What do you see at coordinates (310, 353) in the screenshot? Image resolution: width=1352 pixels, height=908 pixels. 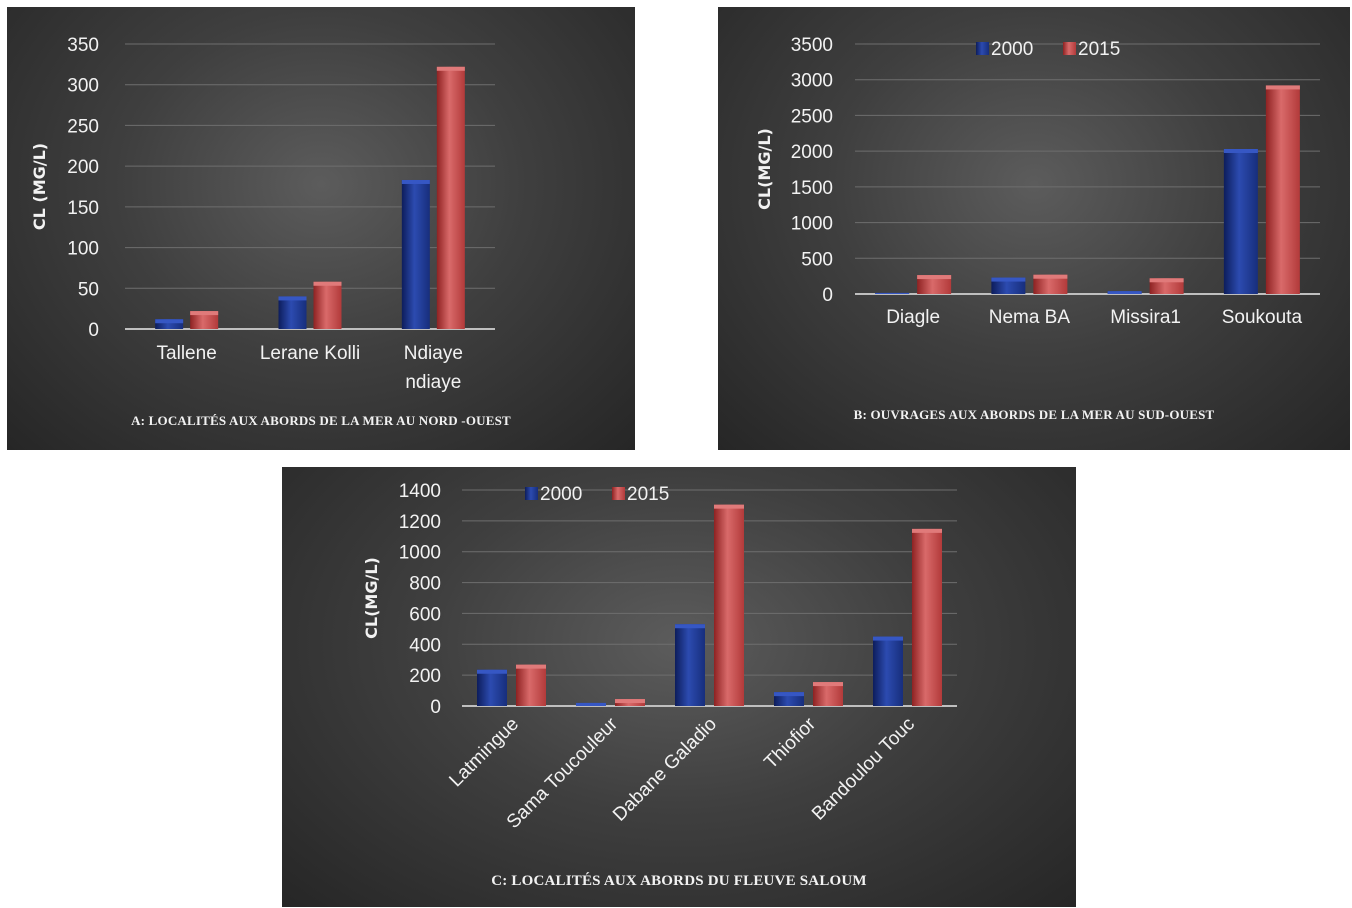 I see `category-label: Lerane Kolli` at bounding box center [310, 353].